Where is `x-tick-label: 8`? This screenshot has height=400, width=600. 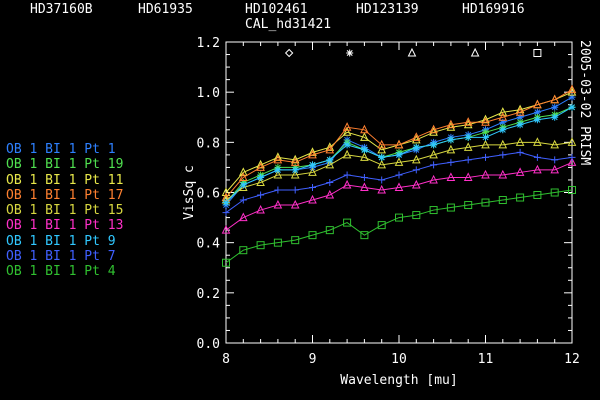 x-tick-label: 8 is located at coordinates (226, 359).